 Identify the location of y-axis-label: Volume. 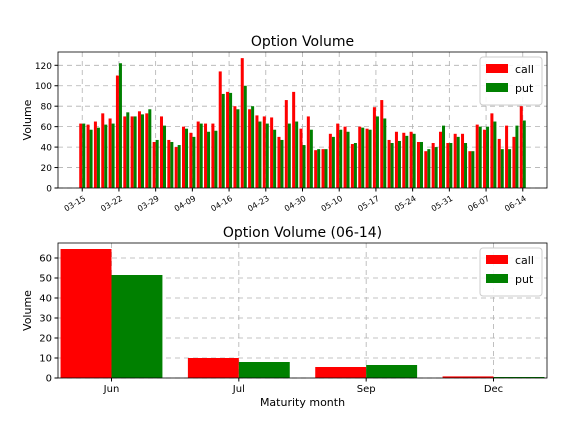
(27, 310).